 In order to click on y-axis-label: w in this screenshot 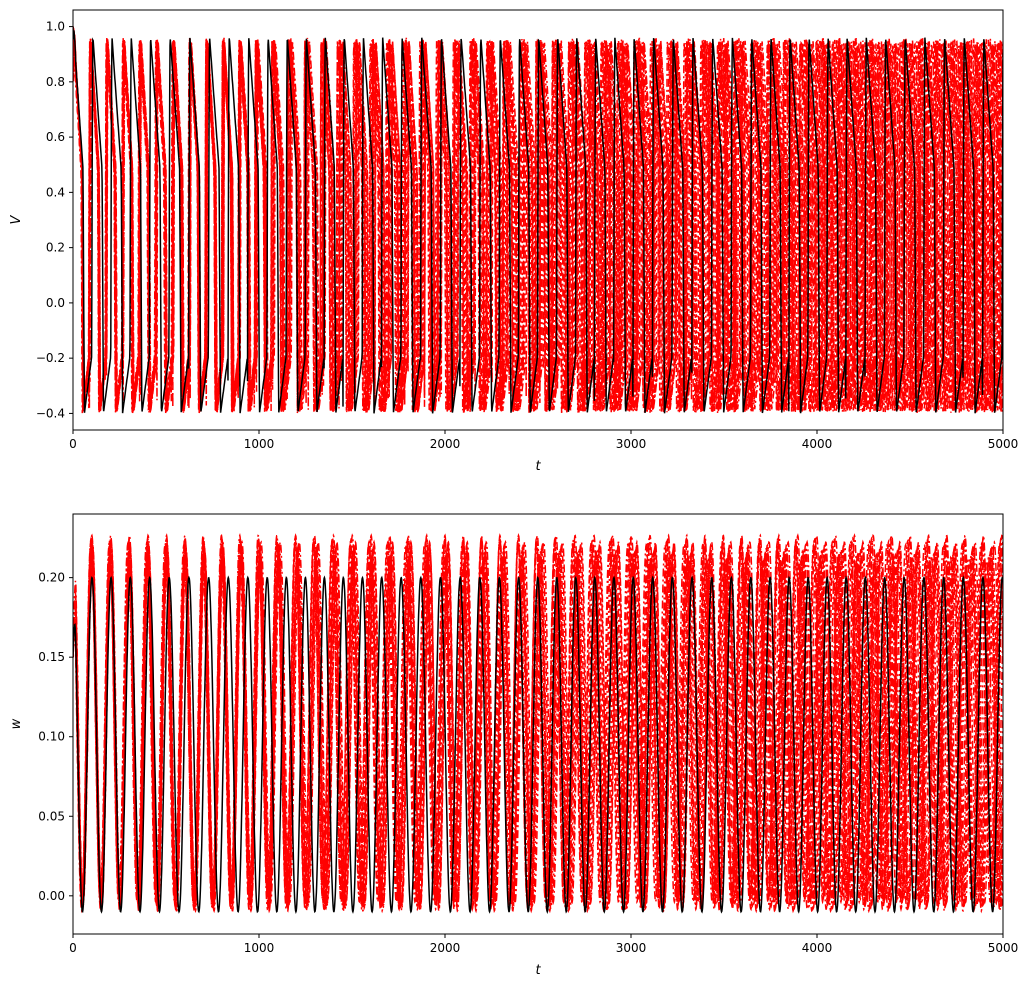, I will do `click(16, 723)`.